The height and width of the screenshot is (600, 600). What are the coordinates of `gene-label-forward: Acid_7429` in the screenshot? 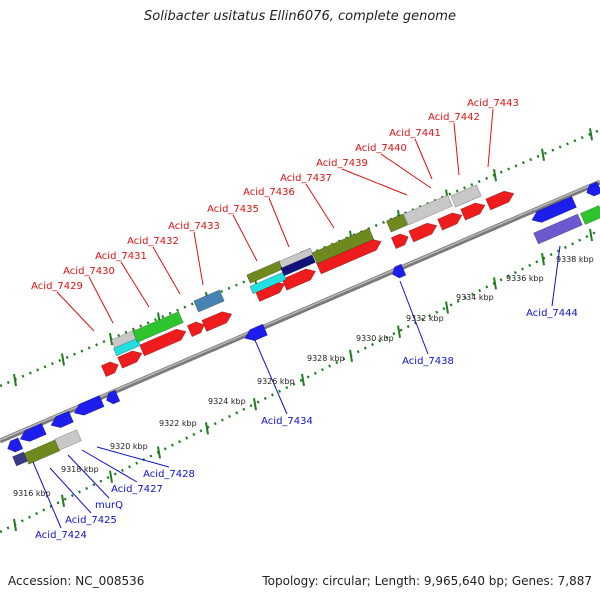 It's located at (57, 286).